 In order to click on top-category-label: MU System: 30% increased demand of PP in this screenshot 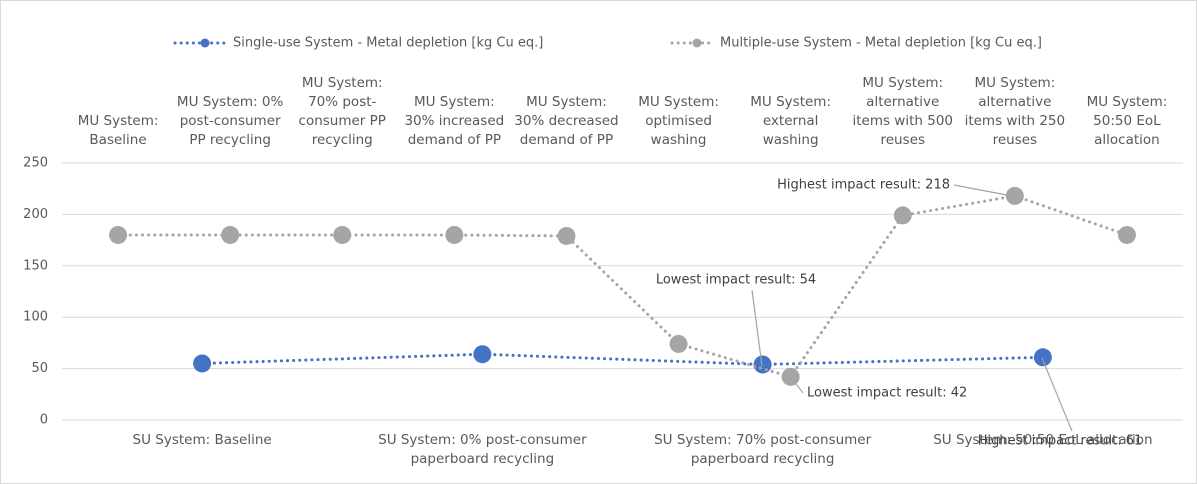, I will do `click(454, 104)`.